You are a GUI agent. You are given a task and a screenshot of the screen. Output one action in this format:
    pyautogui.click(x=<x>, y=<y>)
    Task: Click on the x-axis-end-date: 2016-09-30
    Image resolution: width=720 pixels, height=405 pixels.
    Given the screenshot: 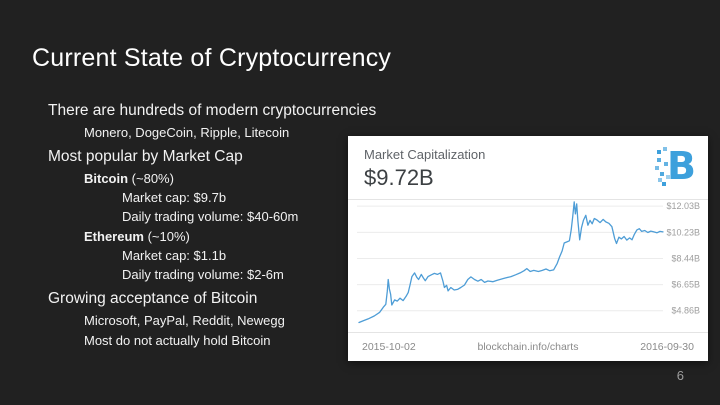 What is the action you would take?
    pyautogui.click(x=667, y=347)
    